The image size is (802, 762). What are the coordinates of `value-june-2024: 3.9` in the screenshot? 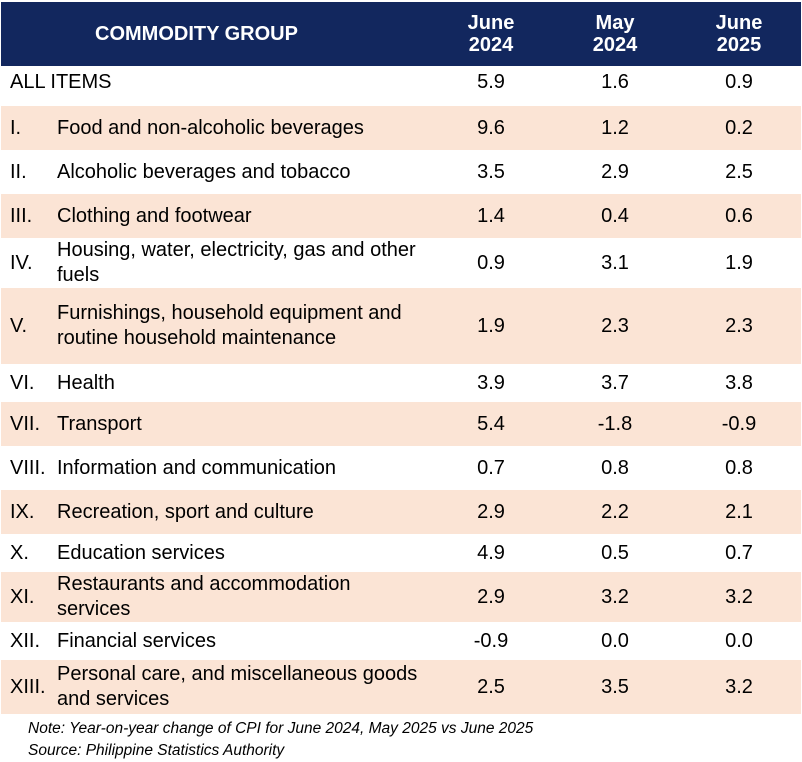 It's located at (491, 382).